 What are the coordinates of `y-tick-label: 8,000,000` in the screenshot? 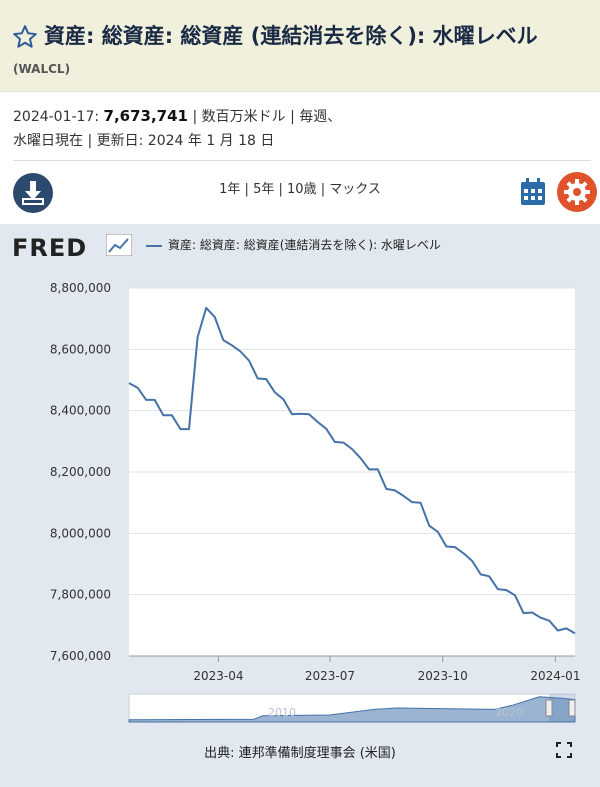 It's located at (80, 533).